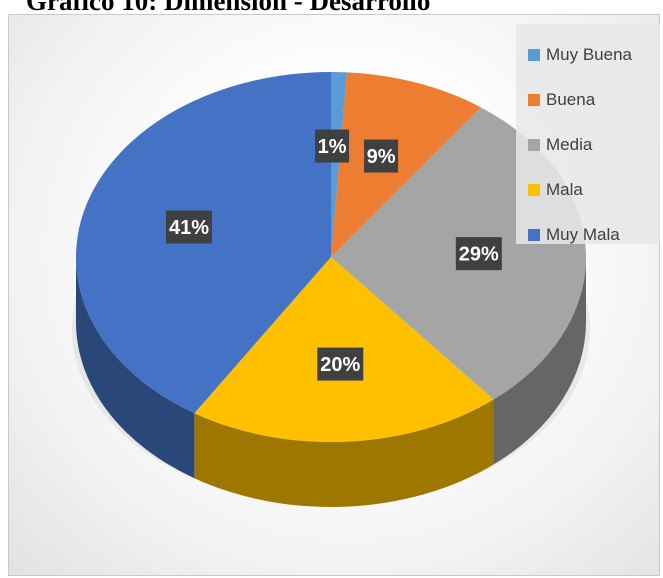 This screenshot has width=663, height=578. Describe the element at coordinates (534, 144) in the screenshot. I see `legend-swatch-media` at that location.